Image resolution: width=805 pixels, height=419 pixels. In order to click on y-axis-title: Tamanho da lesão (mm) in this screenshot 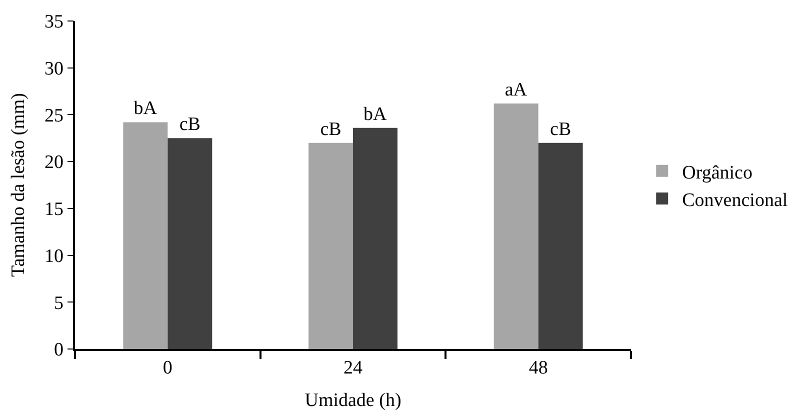, I will do `click(18, 185)`.